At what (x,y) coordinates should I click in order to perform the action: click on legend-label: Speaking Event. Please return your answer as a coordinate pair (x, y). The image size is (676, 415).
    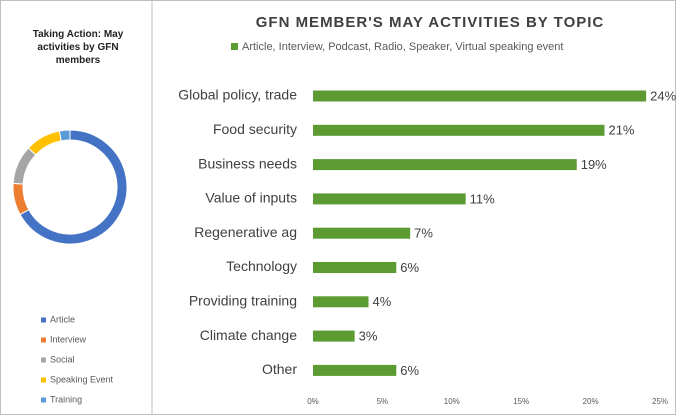
    Looking at the image, I should click on (82, 379).